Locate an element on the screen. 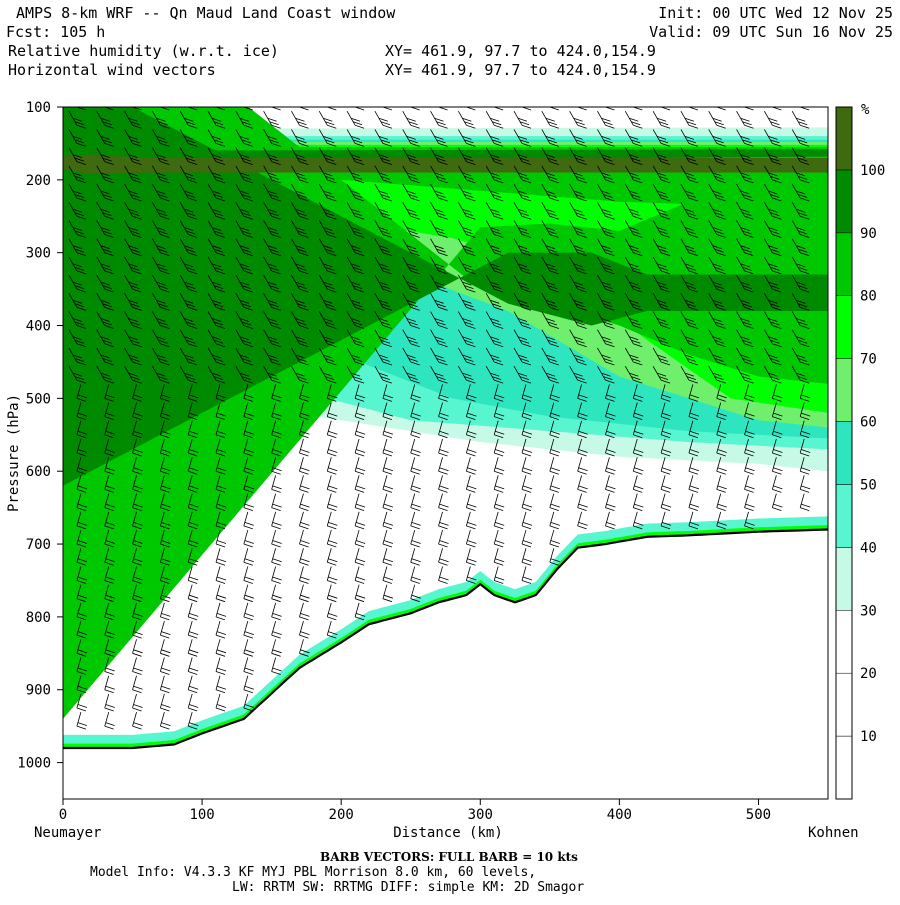 Image resolution: width=900 pixels, height=905 pixels. y-tick-label: 100 is located at coordinates (38, 108).